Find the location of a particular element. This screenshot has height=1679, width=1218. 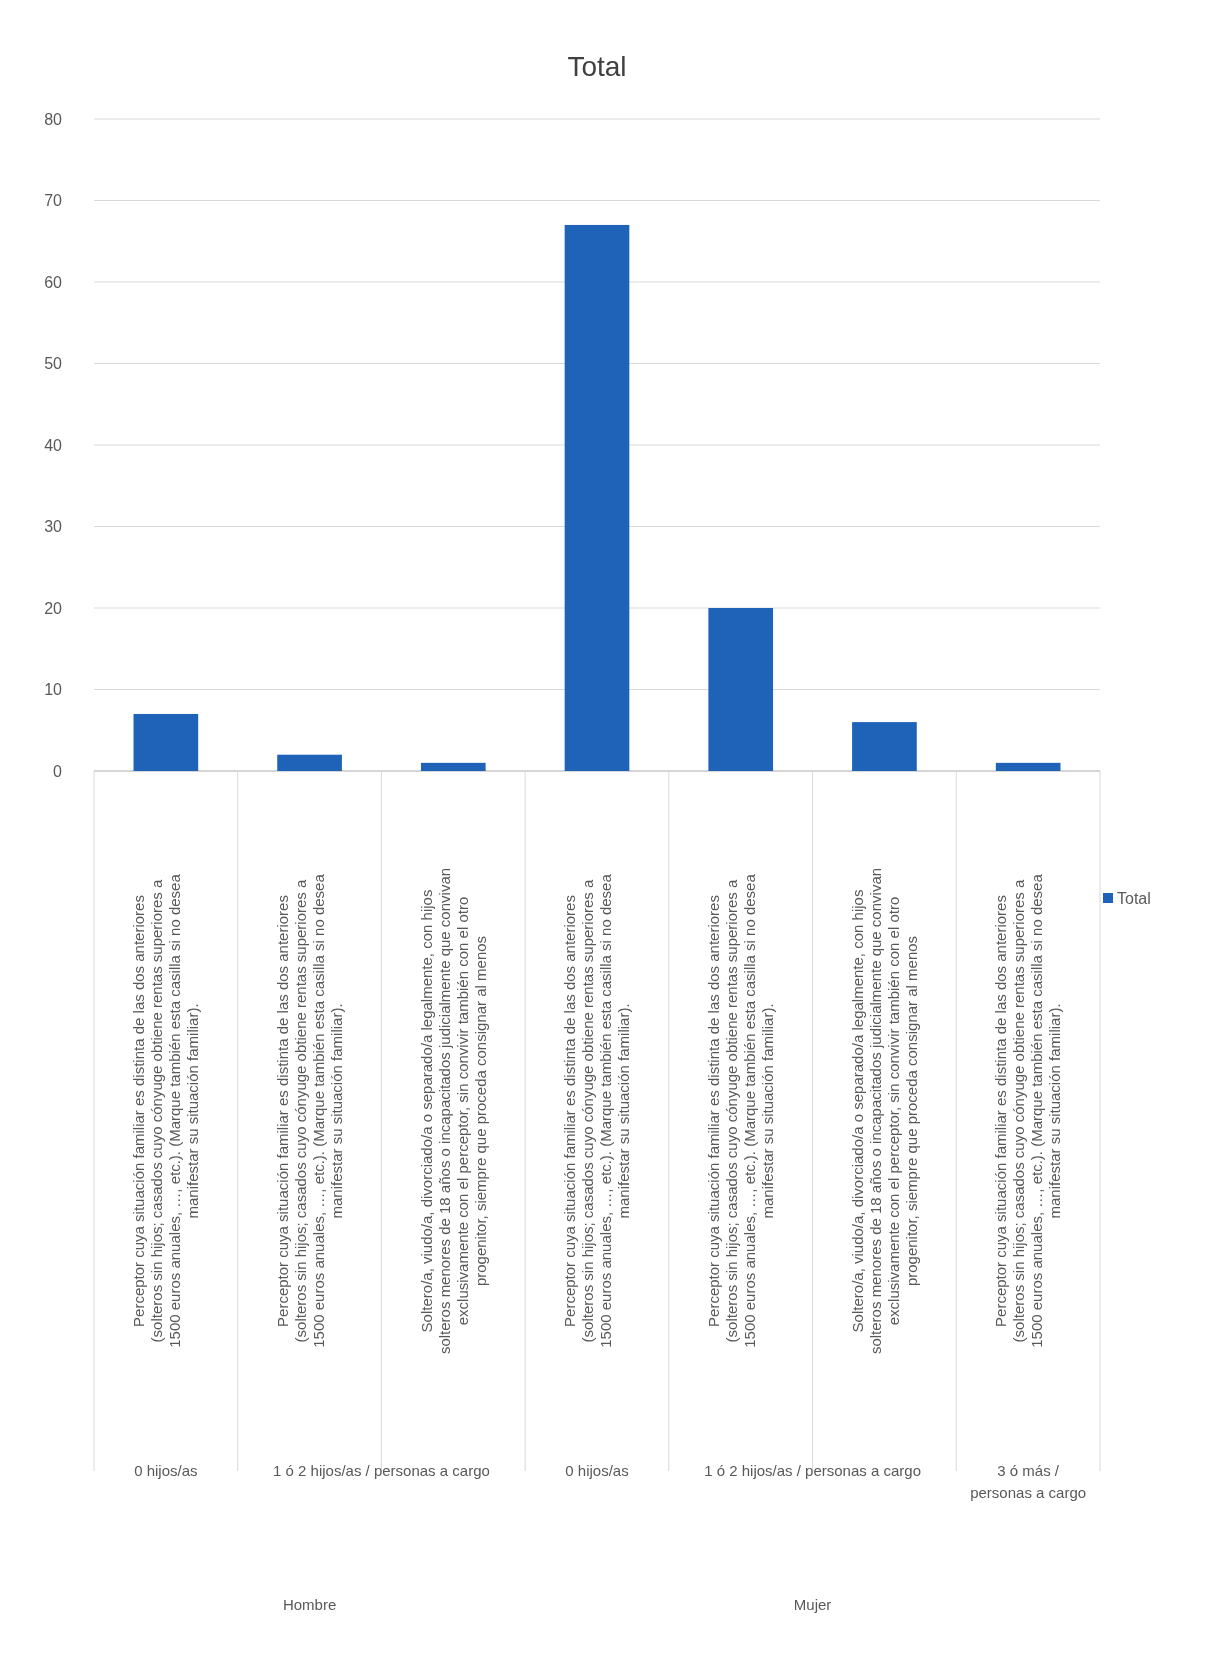

text: 3 ó más / personas a cargo is located at coordinates (1028, 1481).